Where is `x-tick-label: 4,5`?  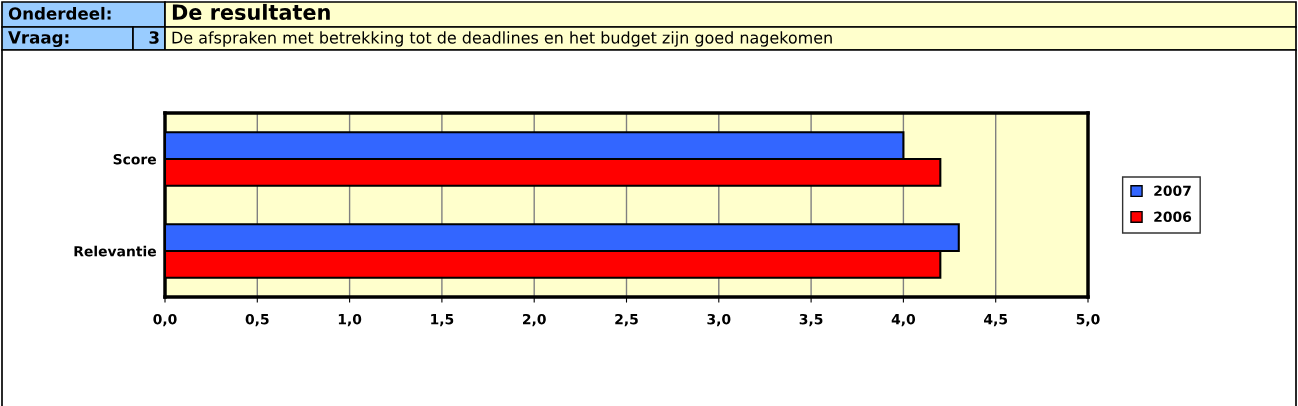
x-tick-label: 4,5 is located at coordinates (996, 320).